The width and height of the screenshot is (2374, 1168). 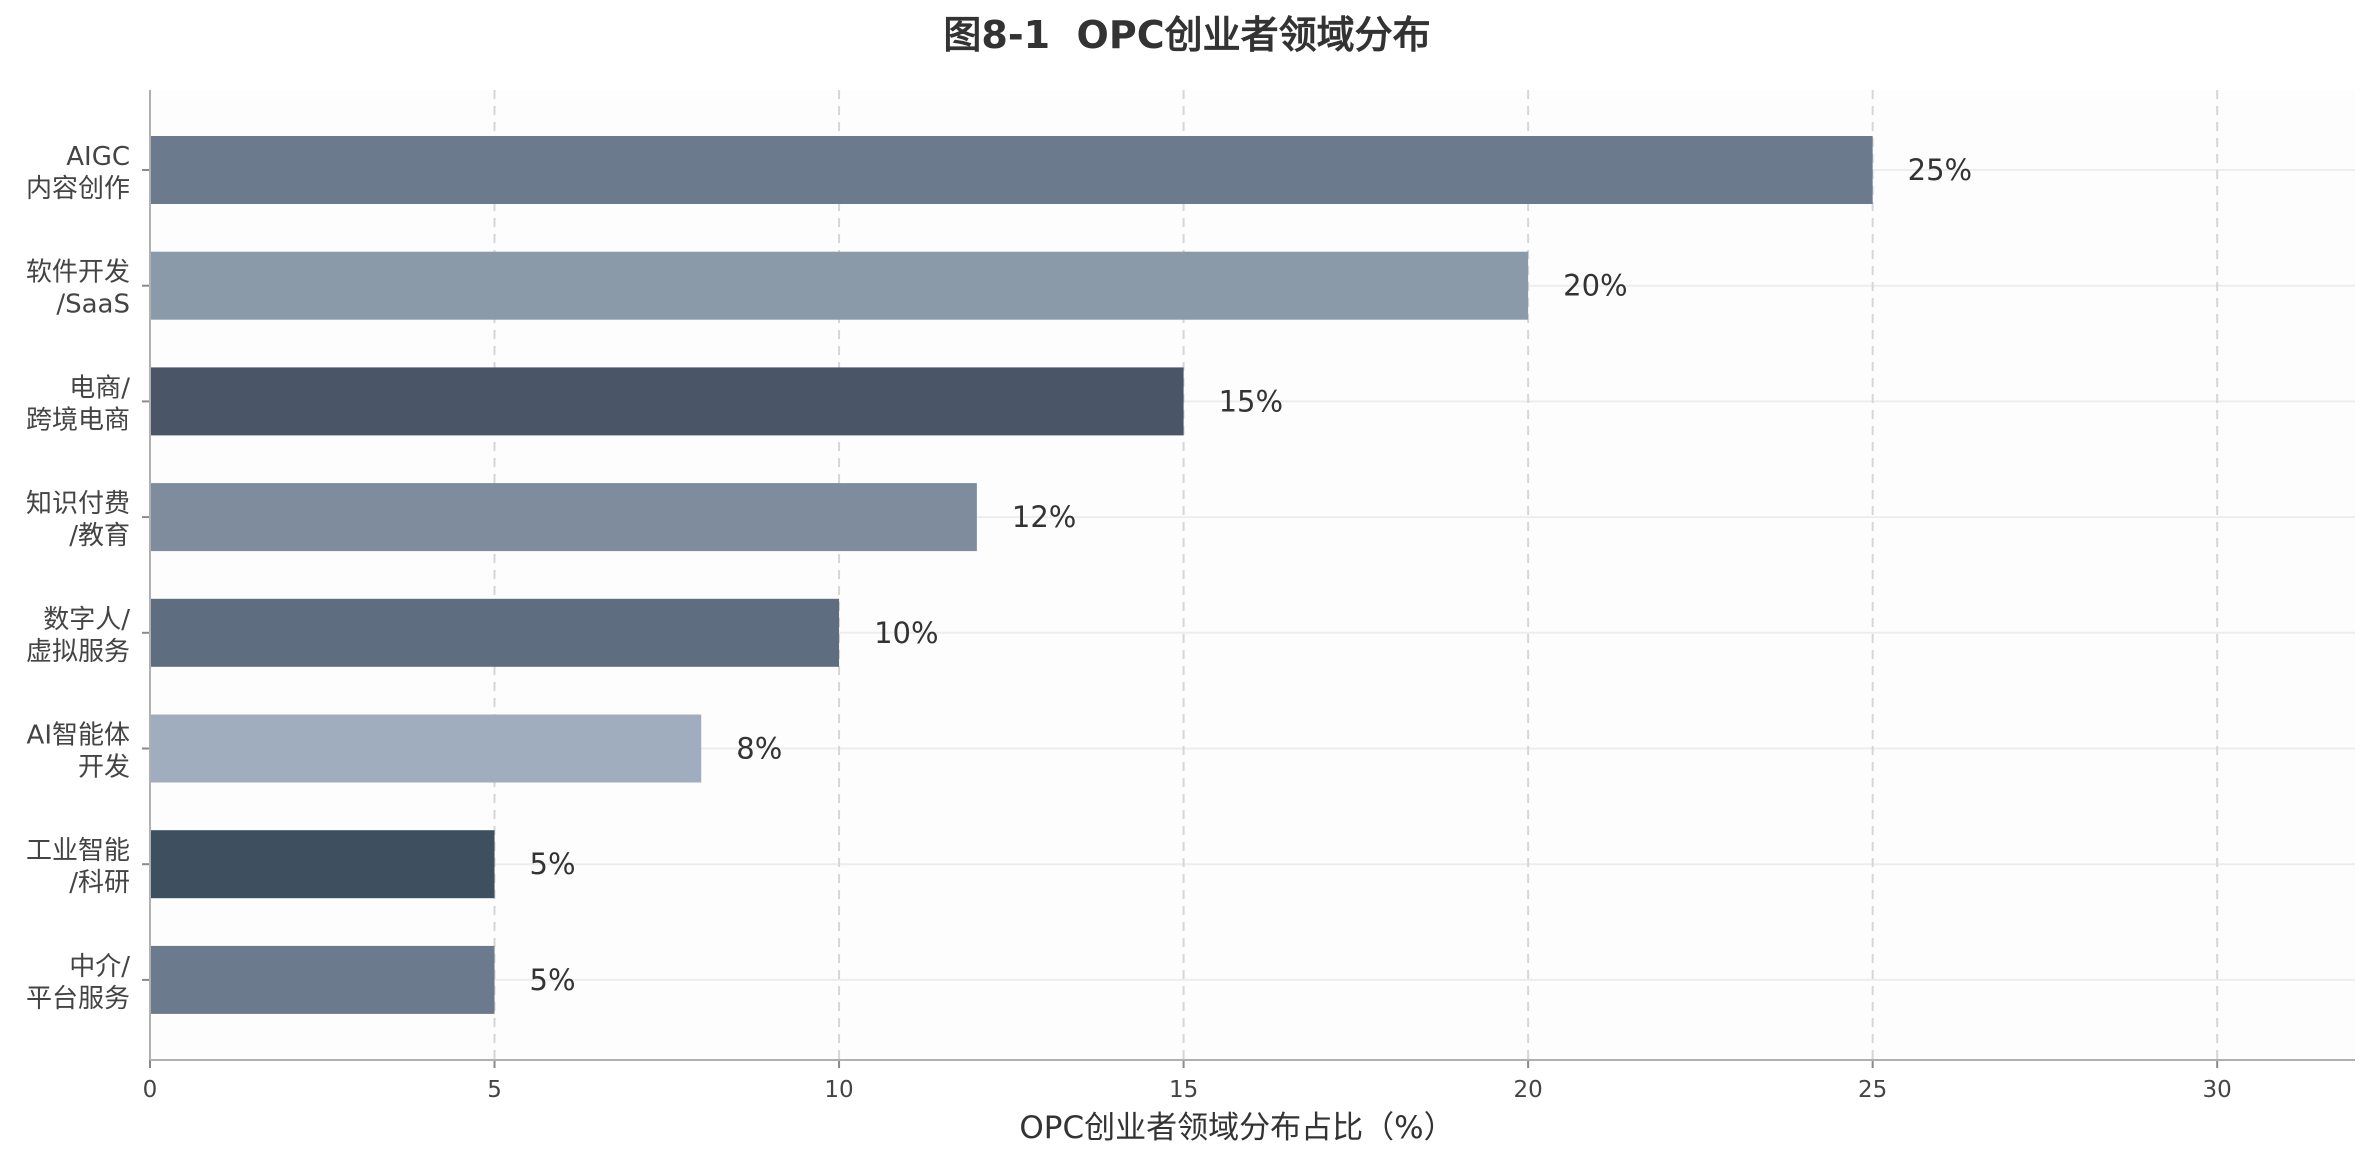 What do you see at coordinates (1044, 517) in the screenshot?
I see `value-label: 12%` at bounding box center [1044, 517].